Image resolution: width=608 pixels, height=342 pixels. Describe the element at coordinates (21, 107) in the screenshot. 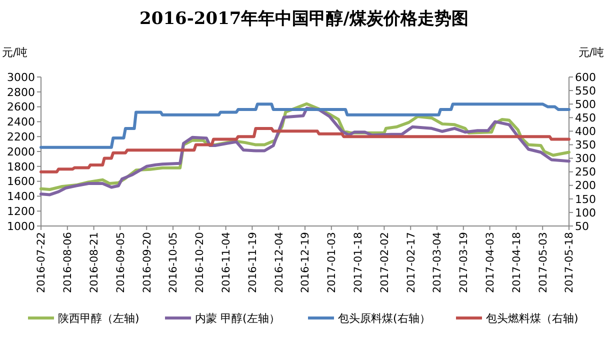

I see `y-tick-label: 2600` at that location.